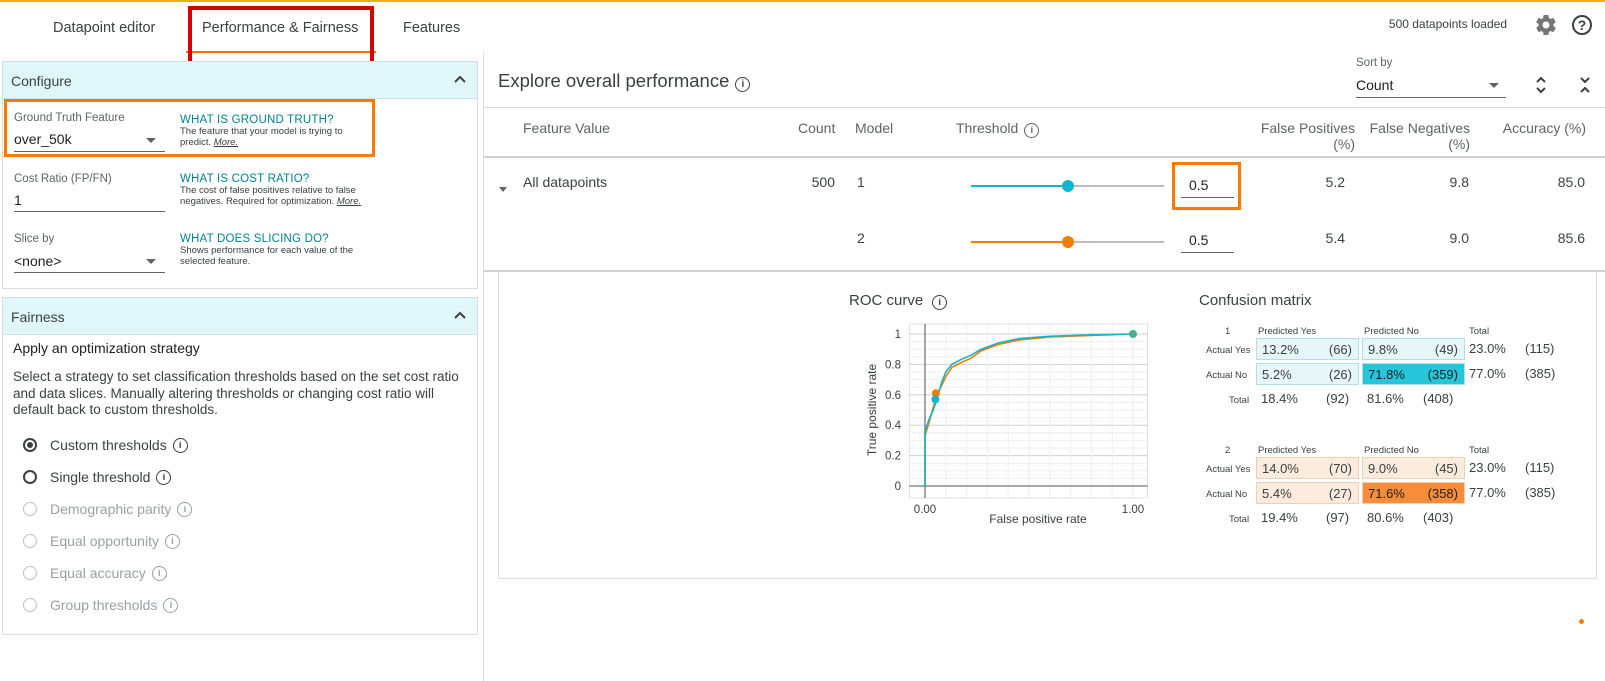 This screenshot has height=681, width=1605. I want to click on cm-total-count: (403), so click(1438, 517).